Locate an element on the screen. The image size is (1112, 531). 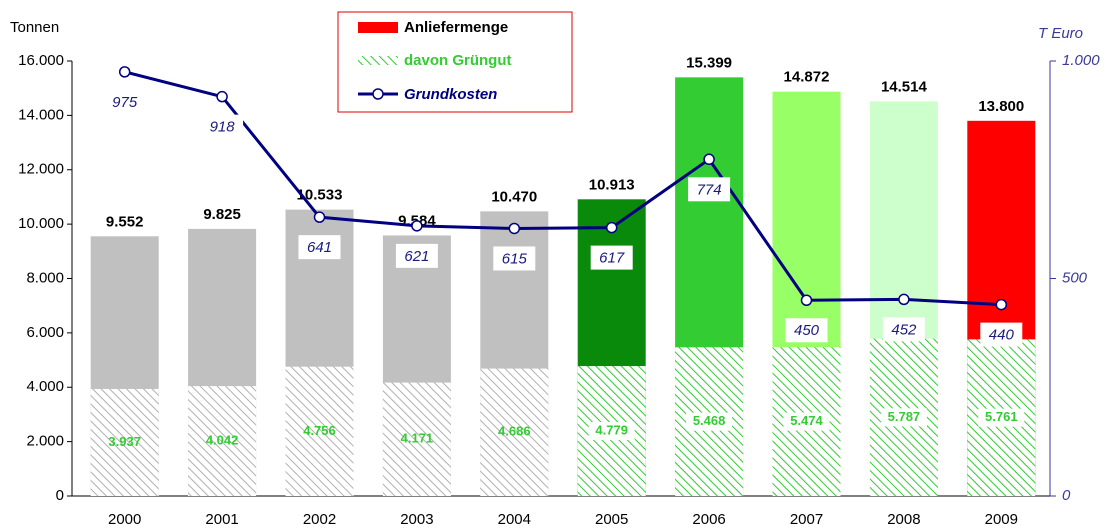
legend-label: davon Grüngut is located at coordinates (458, 60).